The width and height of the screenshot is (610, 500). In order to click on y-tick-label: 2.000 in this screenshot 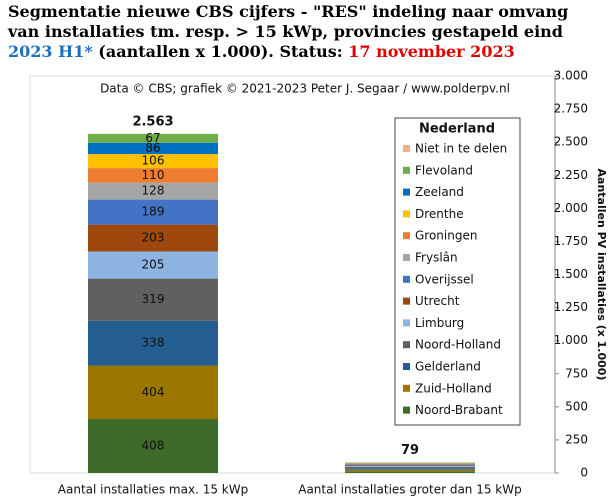, I will do `click(571, 208)`.